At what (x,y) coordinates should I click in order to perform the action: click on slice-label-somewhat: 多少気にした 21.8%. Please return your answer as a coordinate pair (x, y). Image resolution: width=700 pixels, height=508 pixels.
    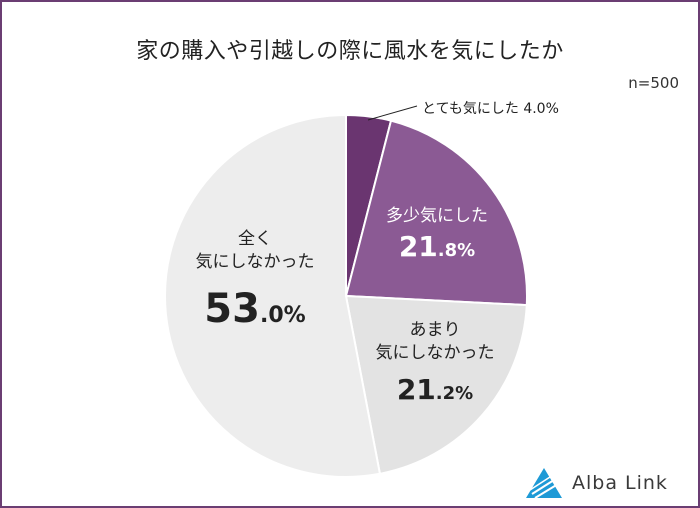
    Looking at the image, I should click on (437, 235).